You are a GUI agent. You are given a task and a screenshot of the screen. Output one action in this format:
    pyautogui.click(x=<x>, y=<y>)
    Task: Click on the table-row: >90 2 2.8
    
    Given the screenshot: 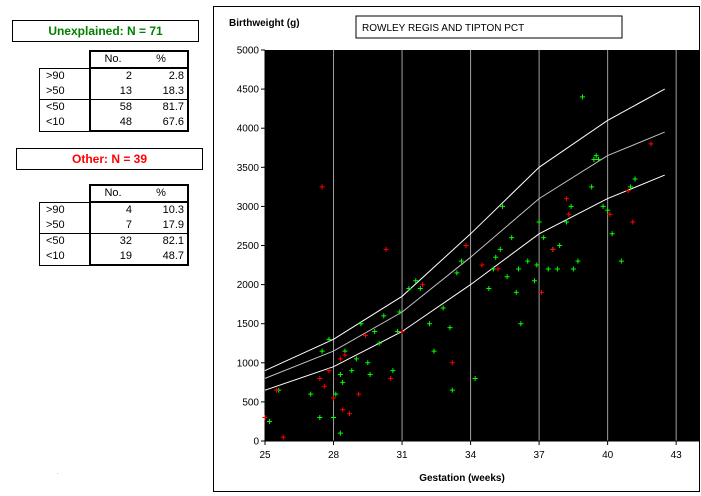 What is the action you would take?
    pyautogui.click(x=114, y=75)
    